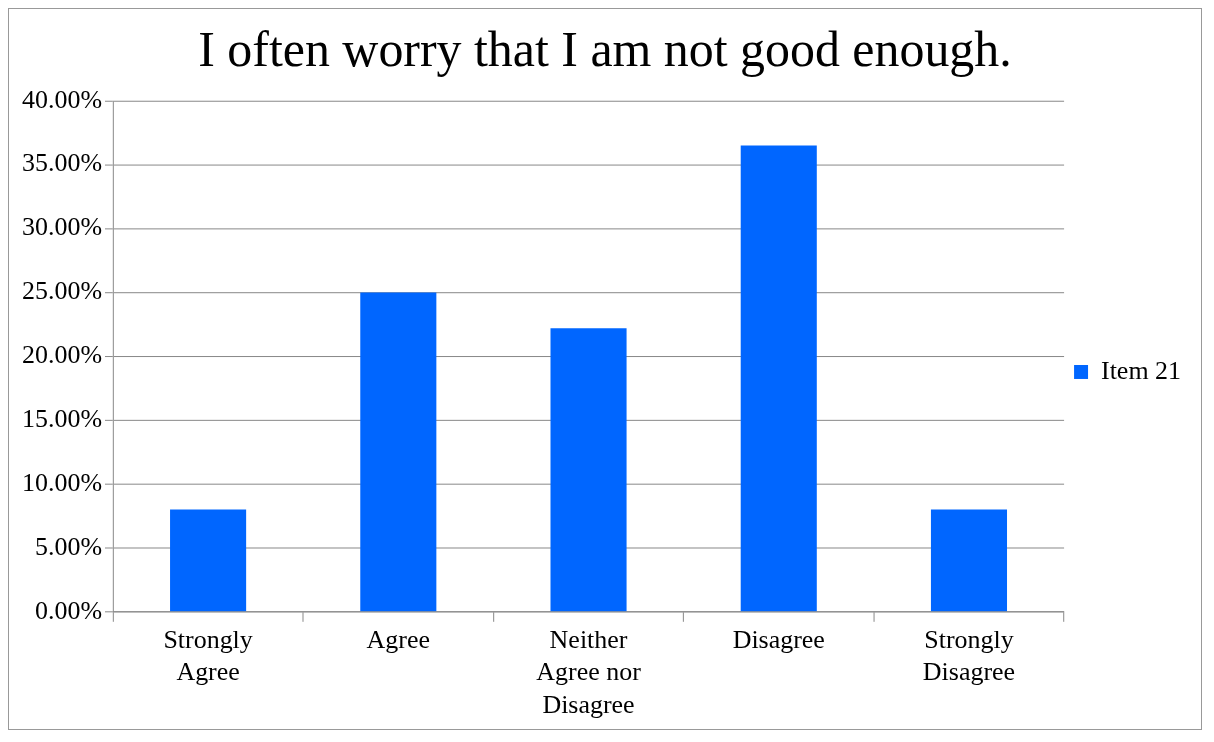 This screenshot has height=742, width=1214. Describe the element at coordinates (61, 355) in the screenshot. I see `y-tick-label: 20.00%` at that location.